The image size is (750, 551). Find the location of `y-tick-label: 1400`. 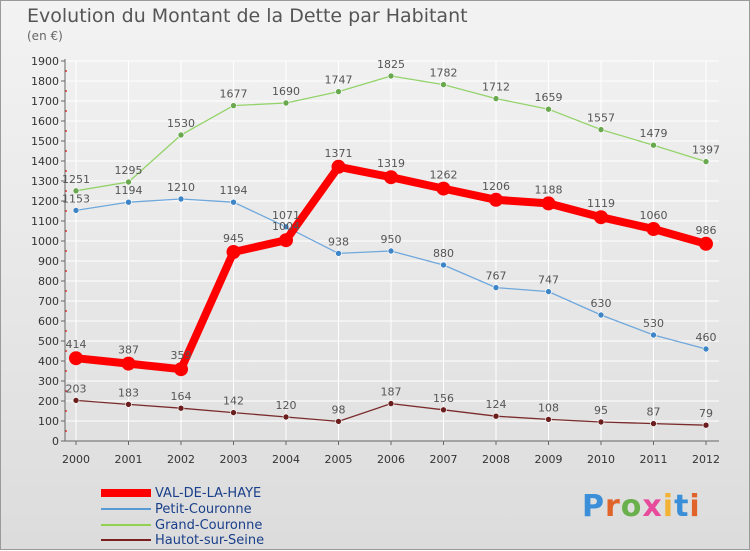

y-tick-label: 1400 is located at coordinates (45, 161).